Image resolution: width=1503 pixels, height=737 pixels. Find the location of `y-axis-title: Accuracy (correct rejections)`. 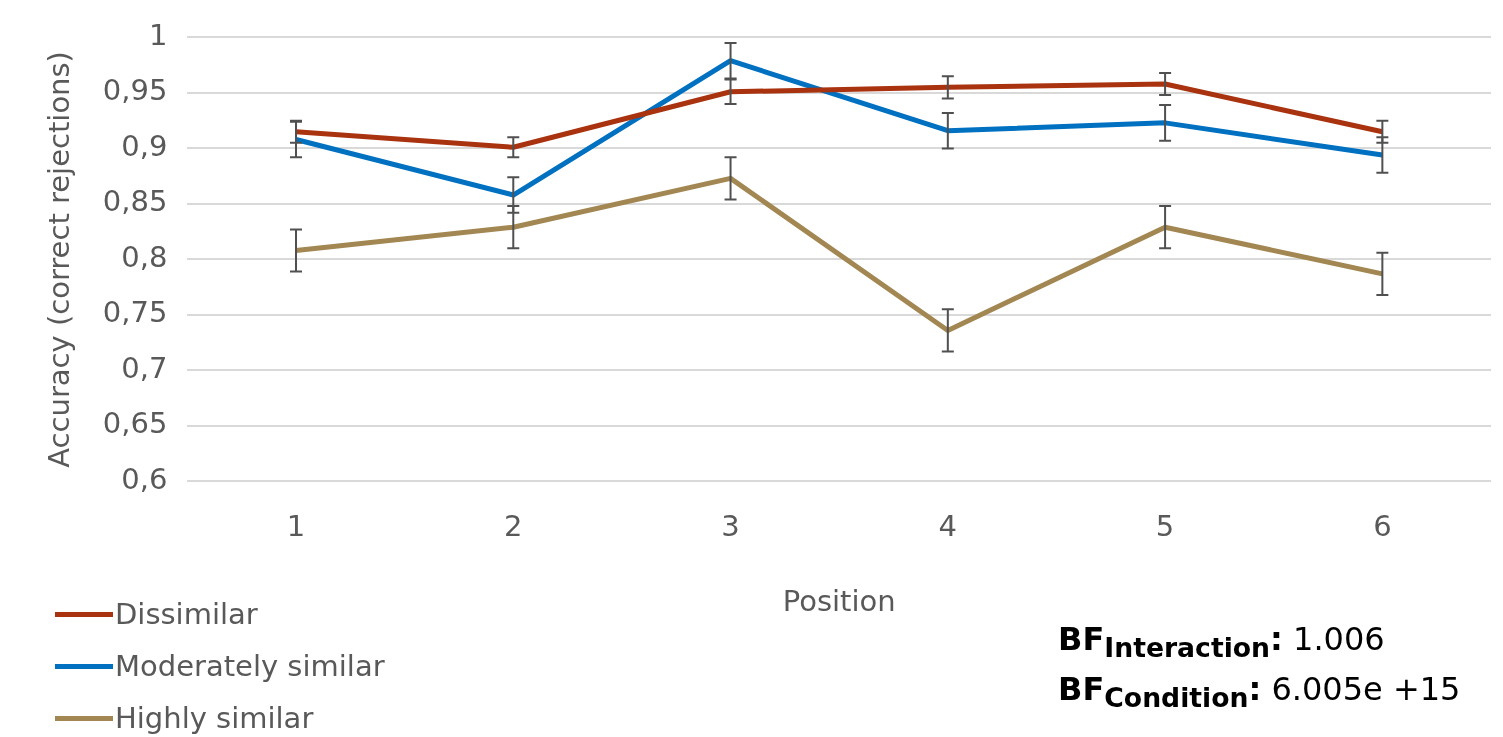

y-axis-title: Accuracy (correct rejections) is located at coordinates (58, 259).